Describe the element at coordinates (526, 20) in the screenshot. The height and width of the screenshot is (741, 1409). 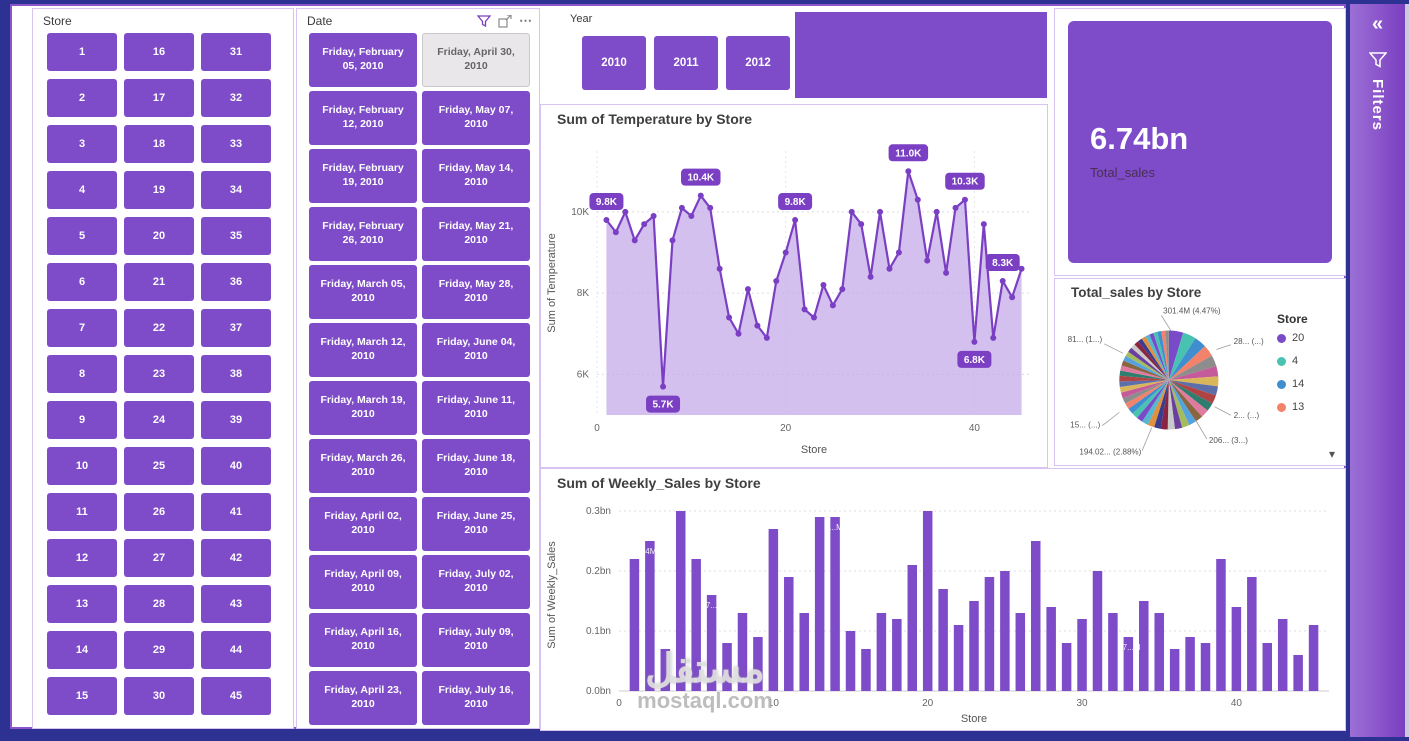
I see `more-options-icon: ⋯` at that location.